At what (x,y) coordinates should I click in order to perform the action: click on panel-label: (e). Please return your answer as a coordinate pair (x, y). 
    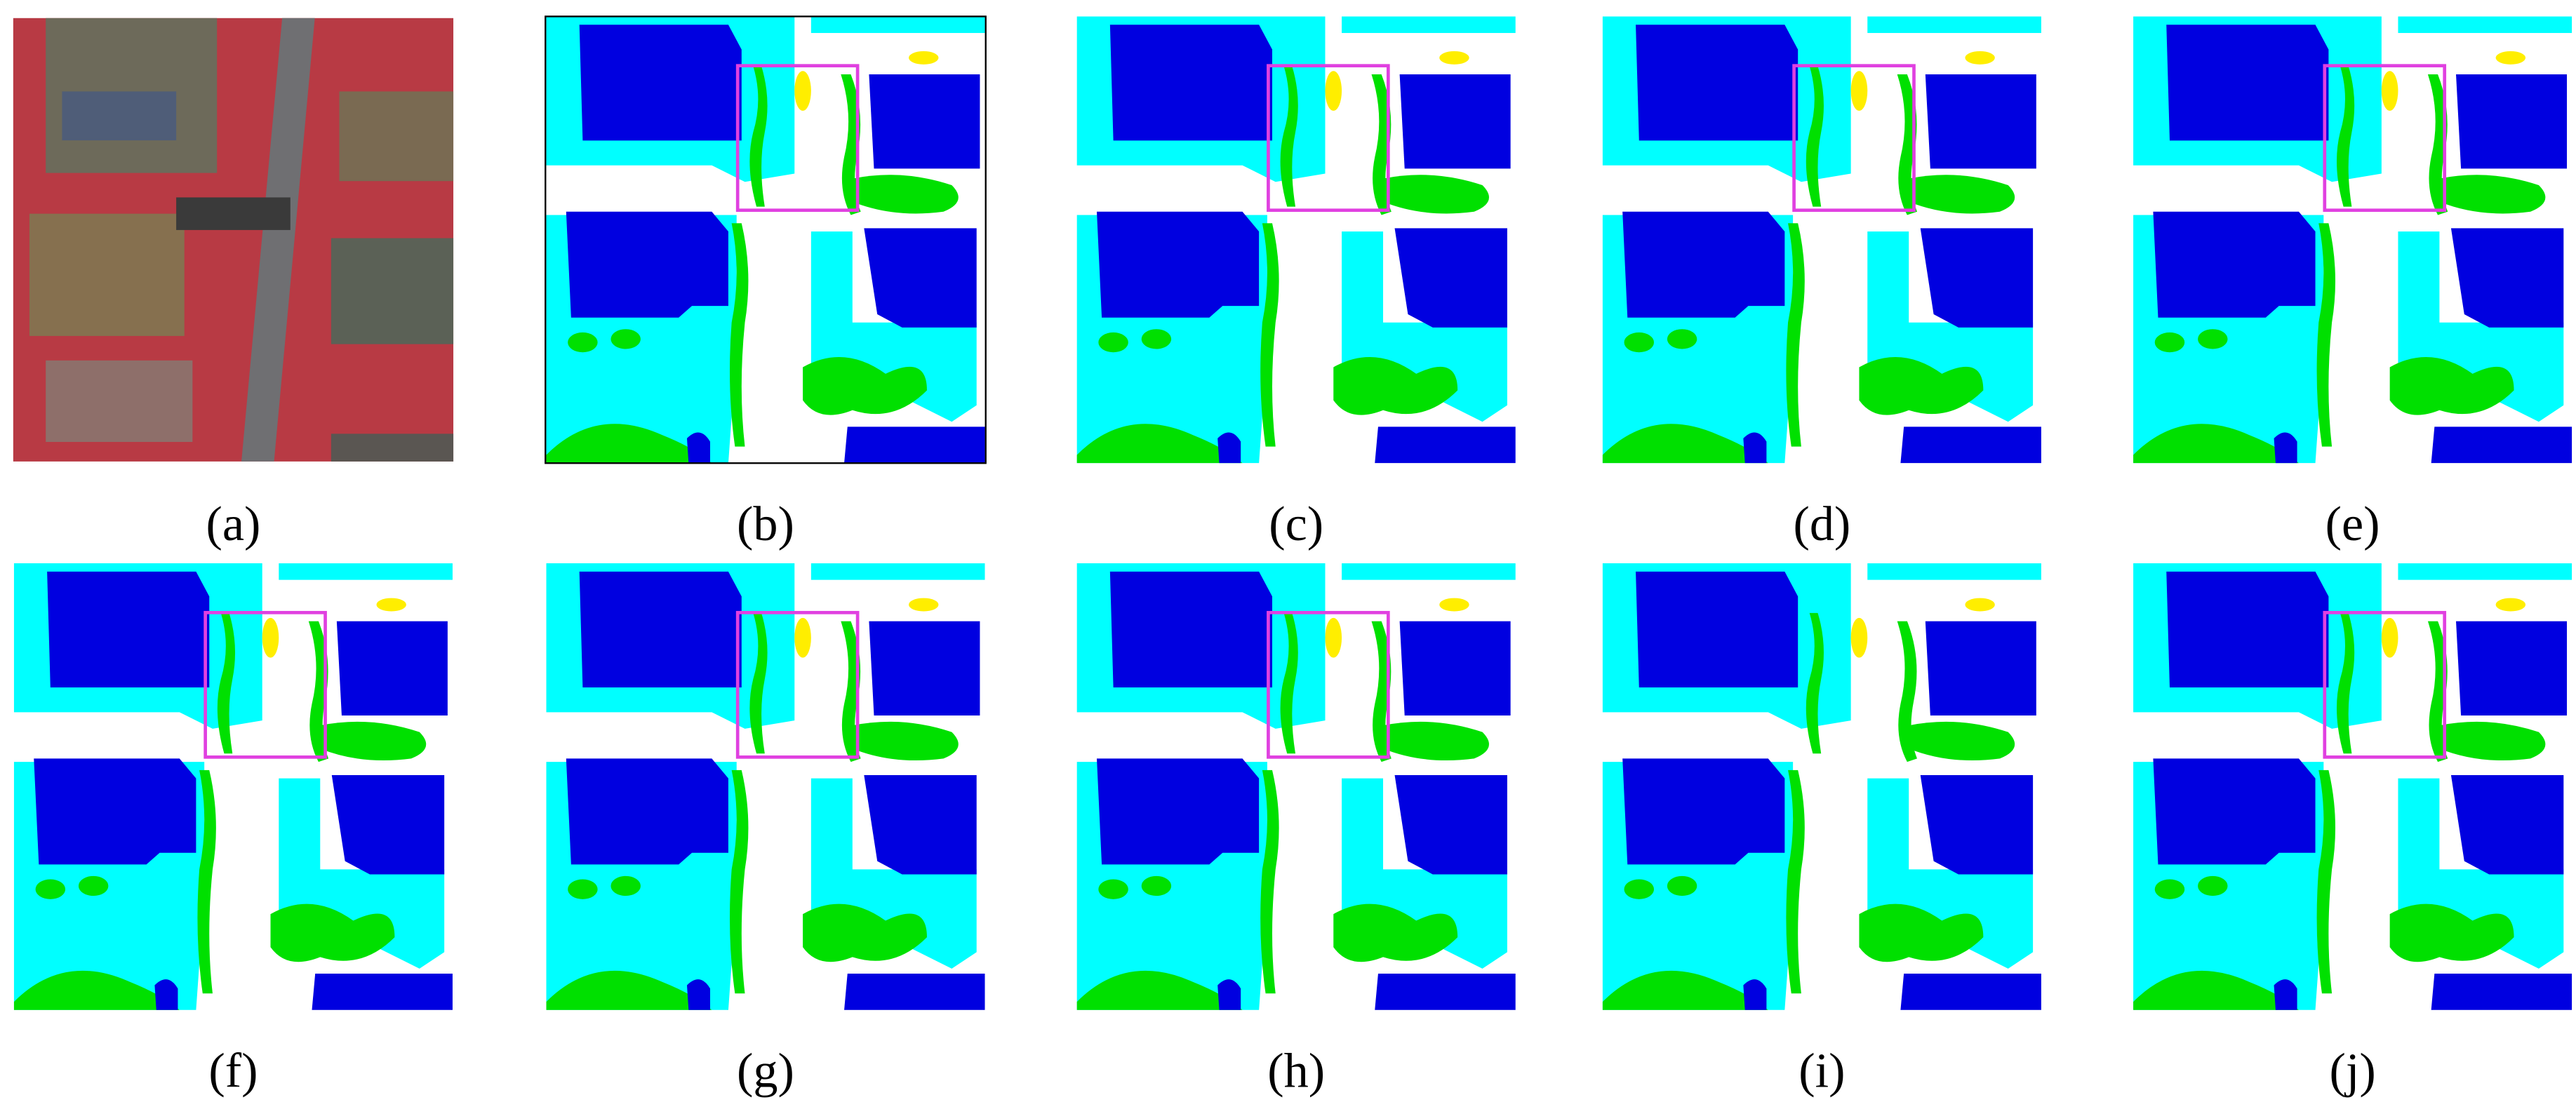
    Looking at the image, I should click on (2353, 524).